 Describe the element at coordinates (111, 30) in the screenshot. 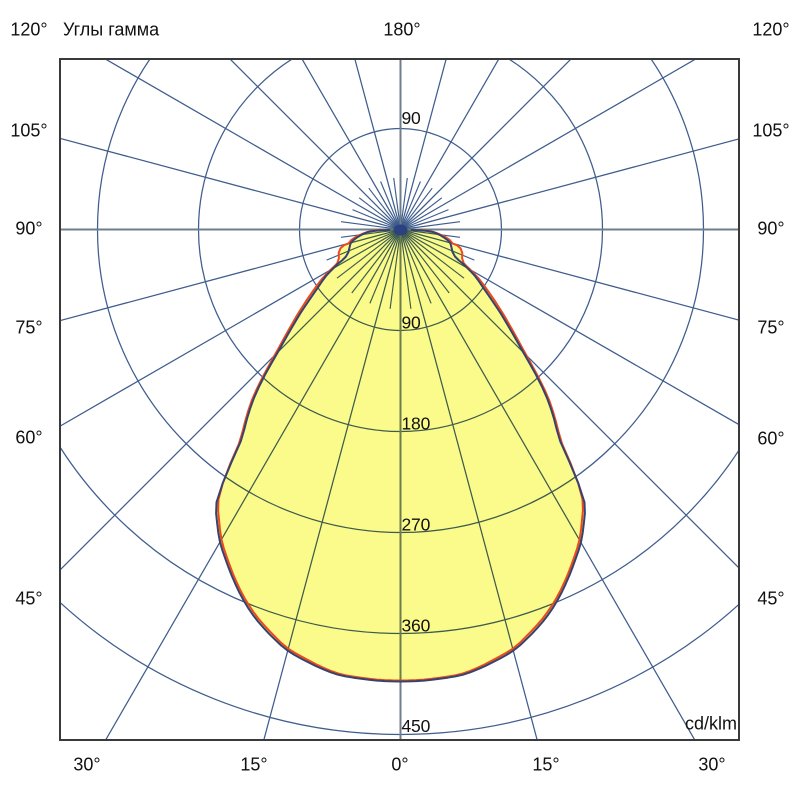

I see `svg-text: Углы гамма` at that location.